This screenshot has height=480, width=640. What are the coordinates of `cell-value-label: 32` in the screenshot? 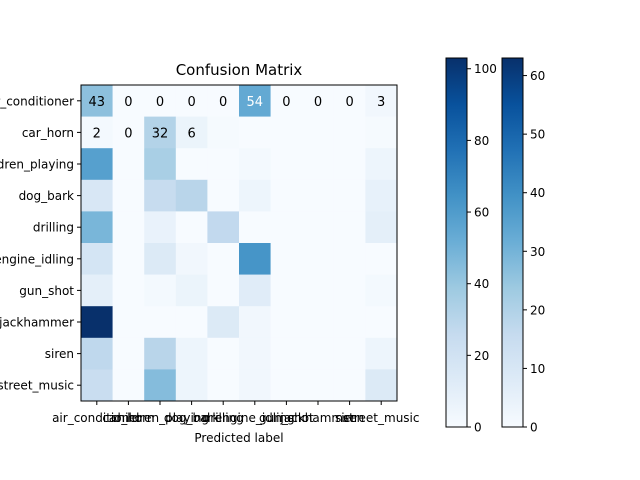 It's located at (160, 133).